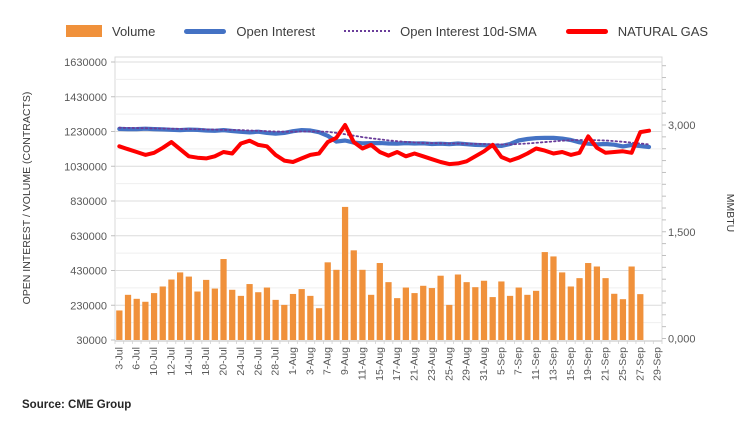 Image resolution: width=750 pixels, height=430 pixels. I want to click on left-axis-tick-label: 1030000, so click(85, 167).